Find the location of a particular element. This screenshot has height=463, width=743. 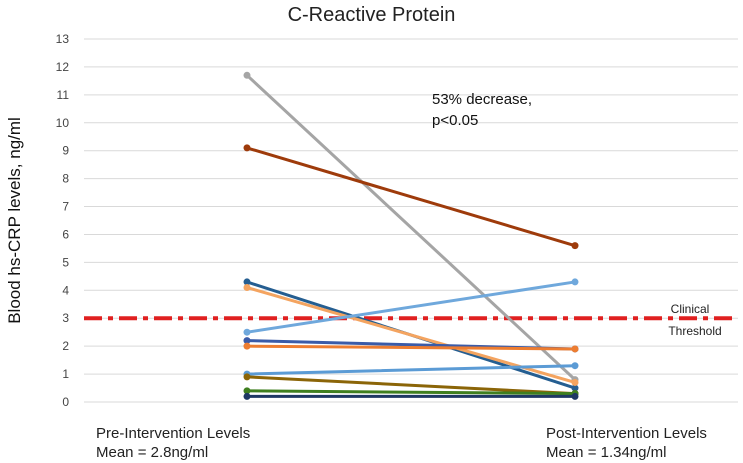

threshold-label-line2: Threshold is located at coordinates (694, 331).